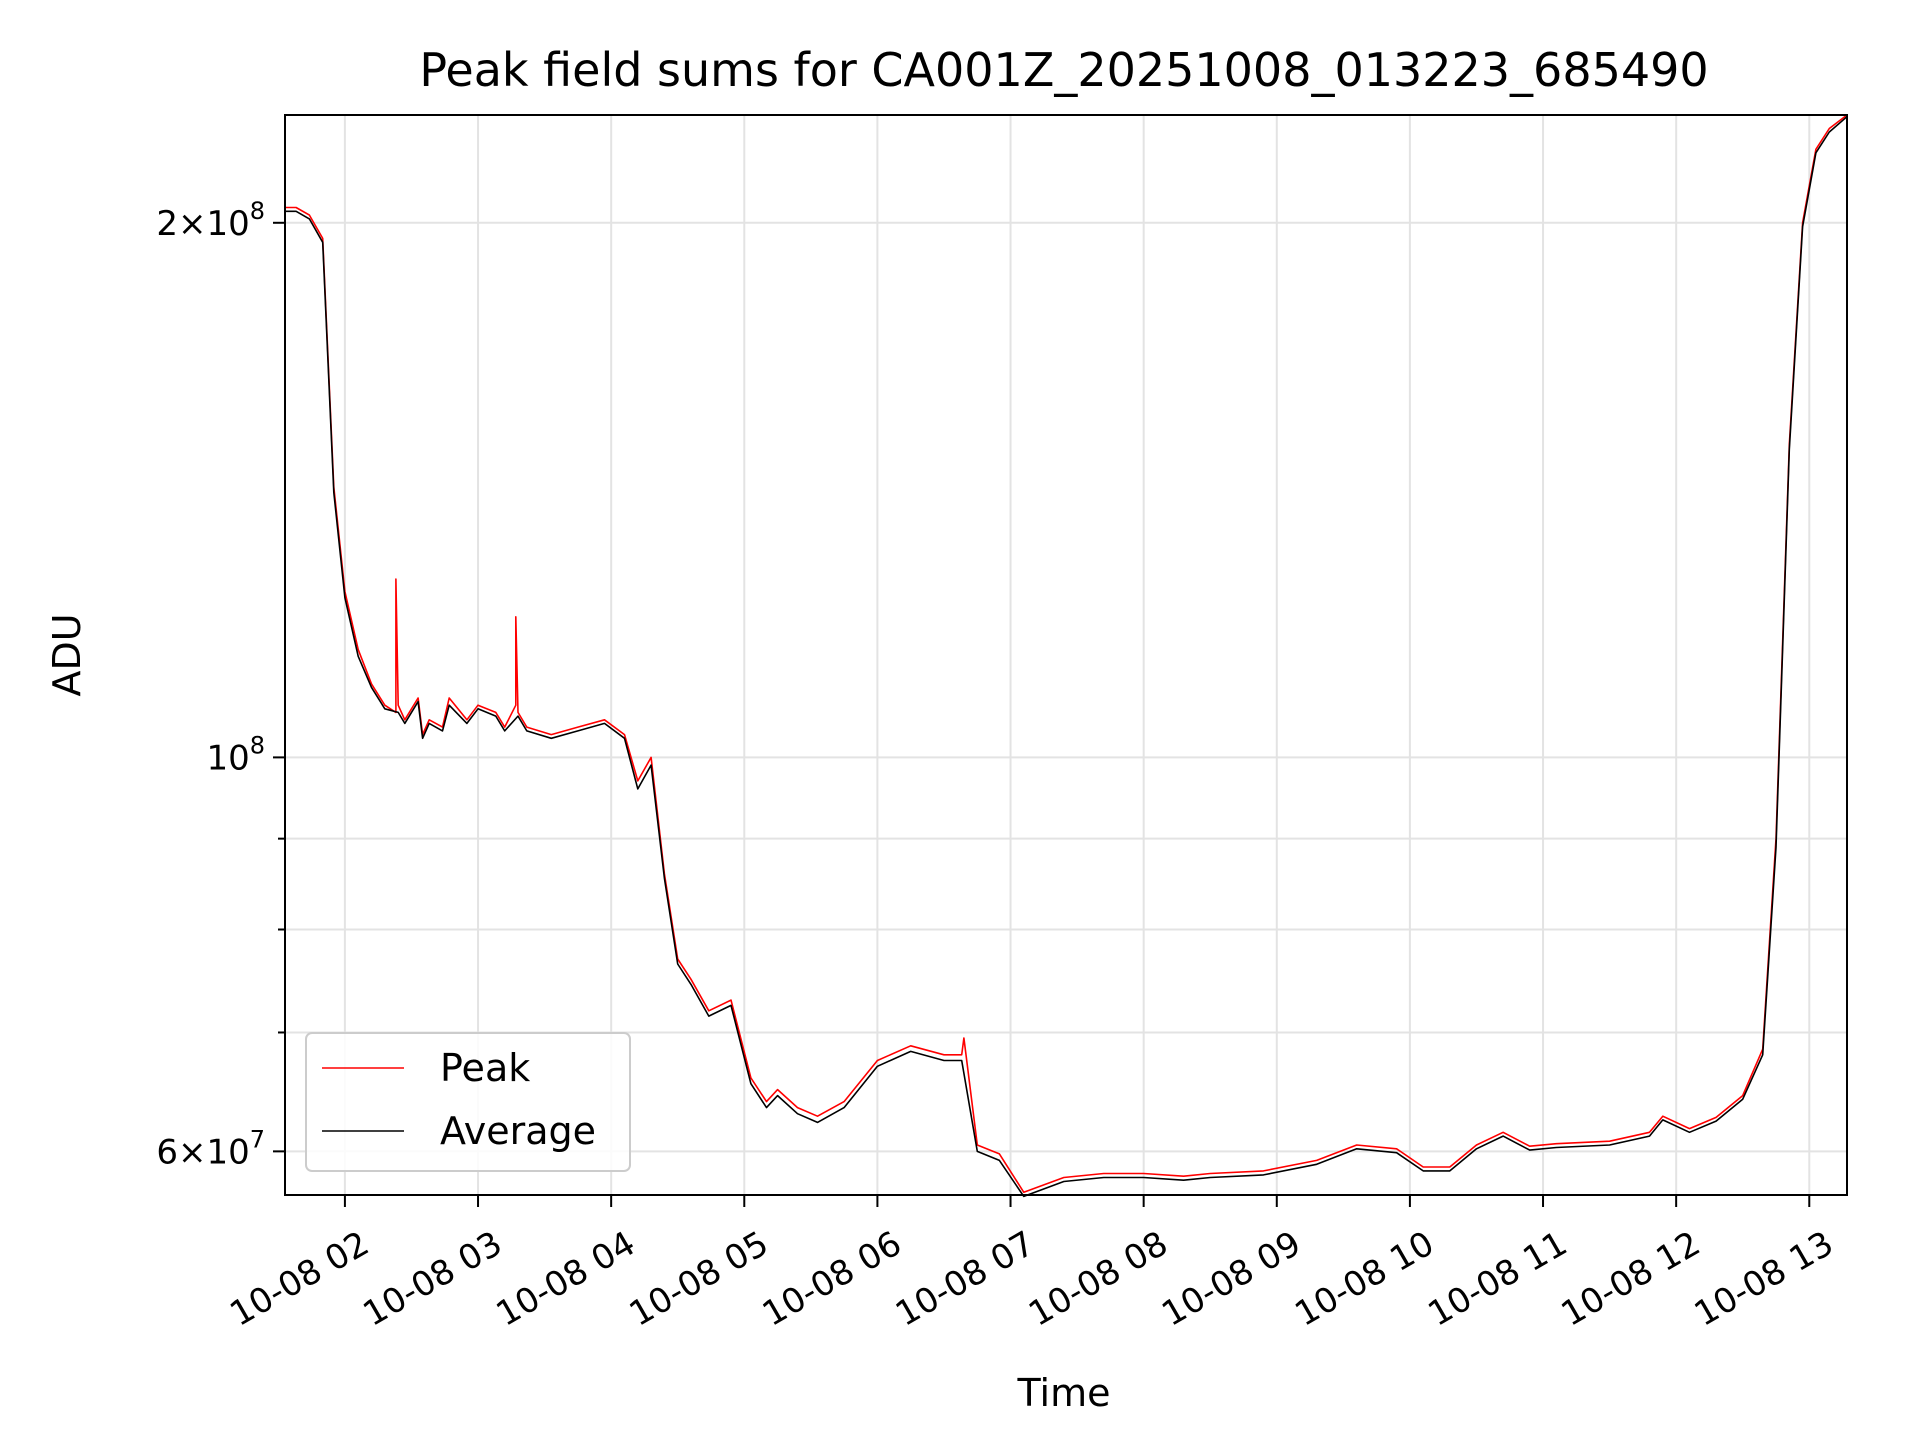 This screenshot has height=1440, width=1920. I want to click on x-tick-label: 10-08 06, so click(832, 1279).